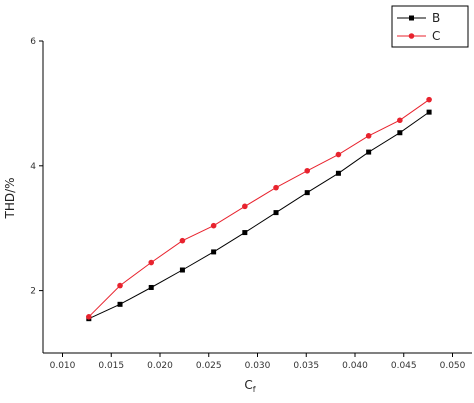 This screenshot has width=474, height=403. What do you see at coordinates (33, 167) in the screenshot?
I see `y-tick-label: 4` at bounding box center [33, 167].